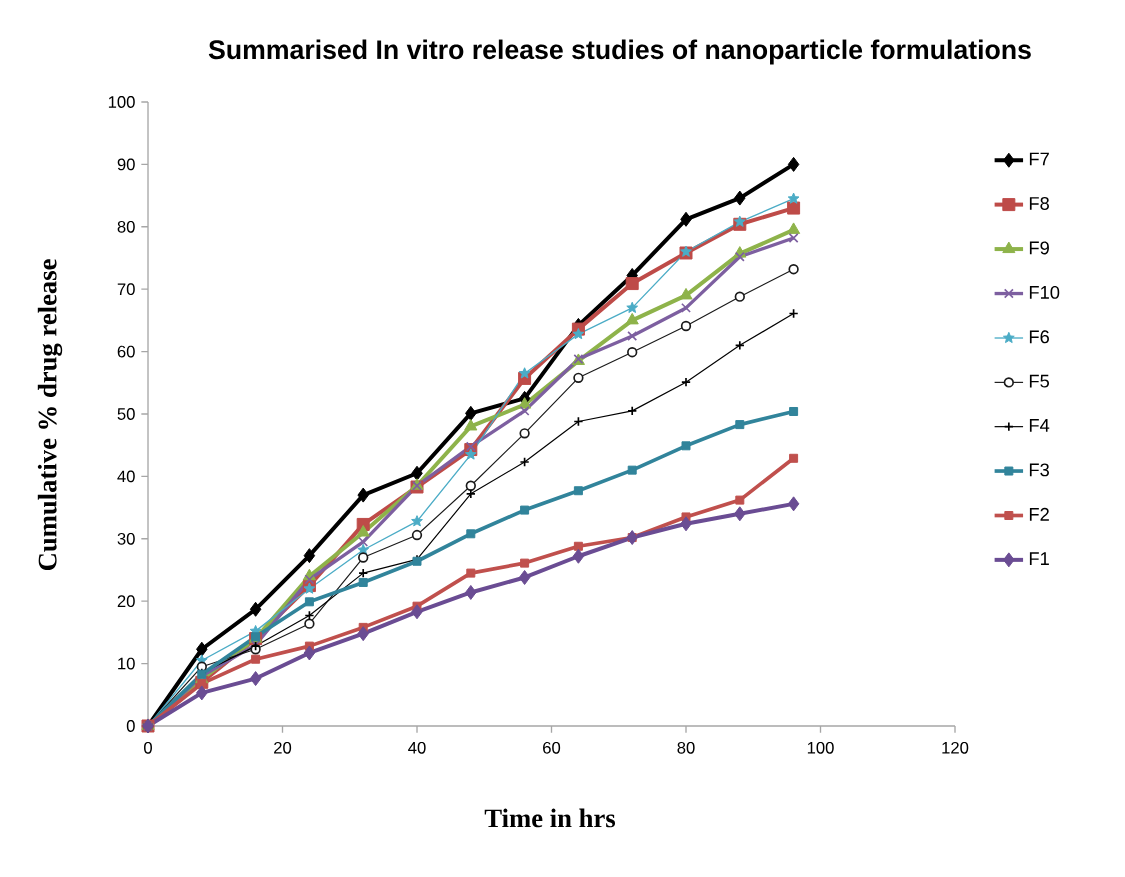 The image size is (1125, 877). Describe the element at coordinates (1039, 514) in the screenshot. I see `legend-label: F2` at that location.